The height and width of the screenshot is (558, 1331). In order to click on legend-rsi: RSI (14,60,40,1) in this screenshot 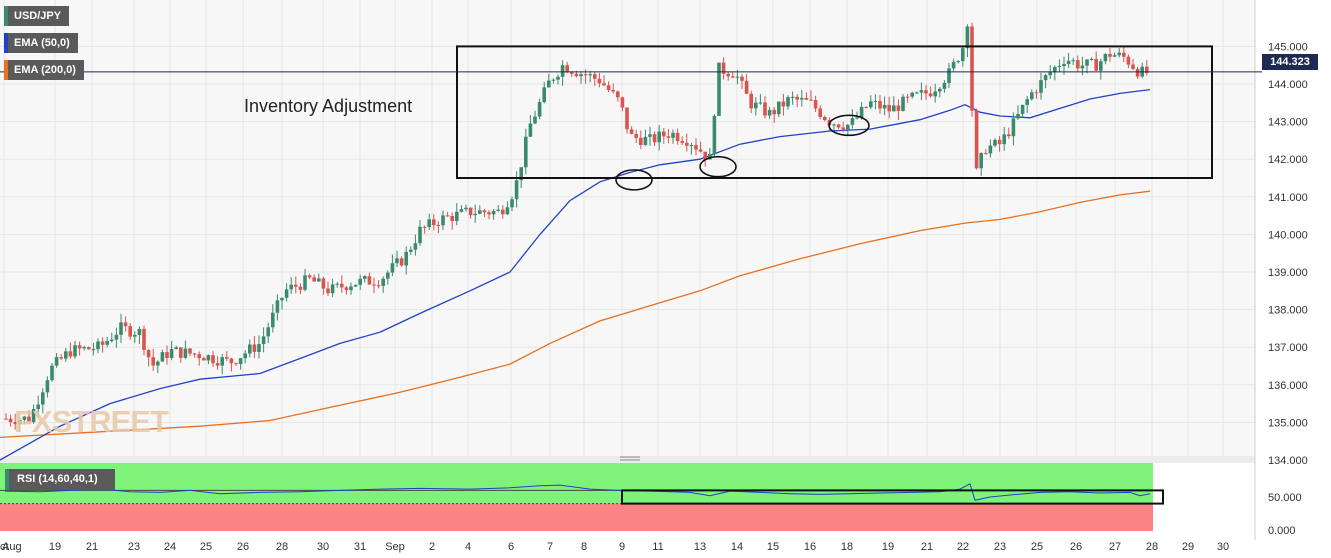, I will do `click(60, 479)`.